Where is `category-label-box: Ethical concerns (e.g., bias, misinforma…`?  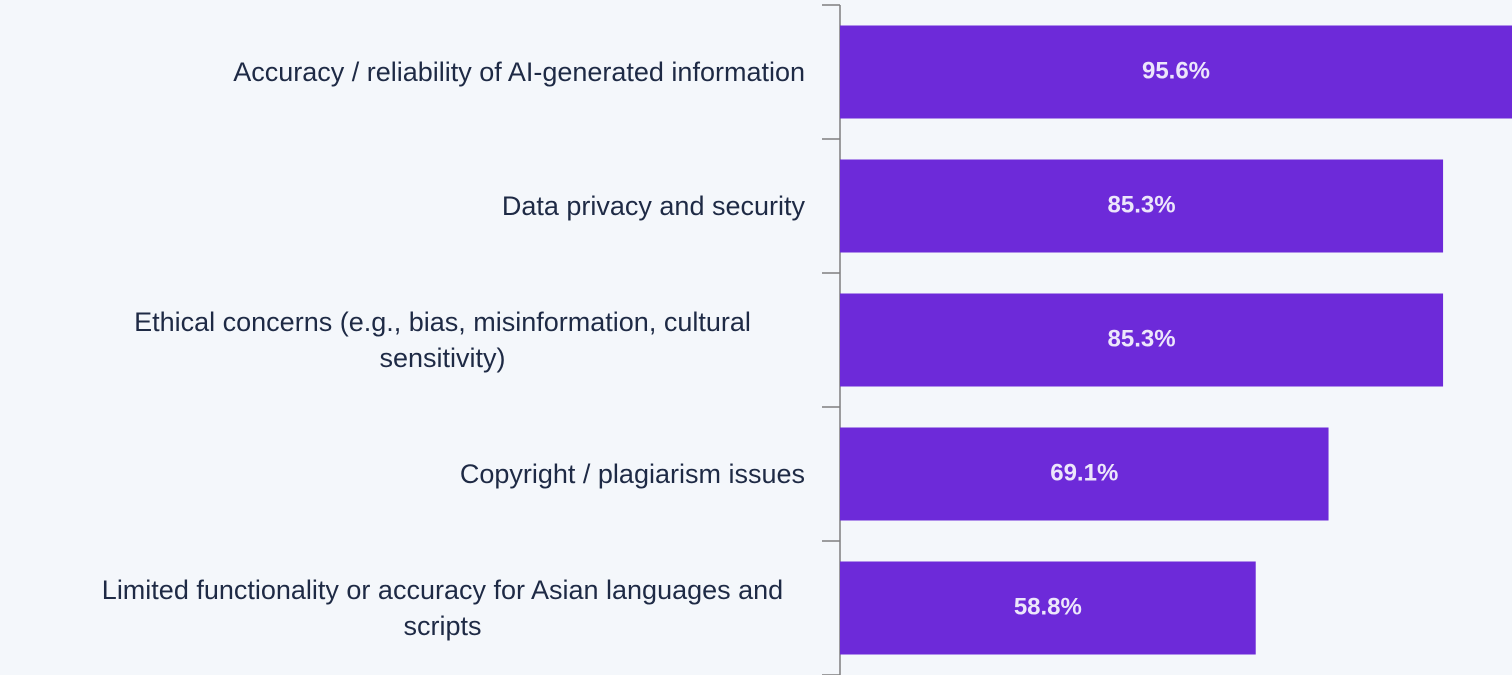
category-label-box: Ethical concerns (e.g., bias, misinforma… is located at coordinates (442, 340).